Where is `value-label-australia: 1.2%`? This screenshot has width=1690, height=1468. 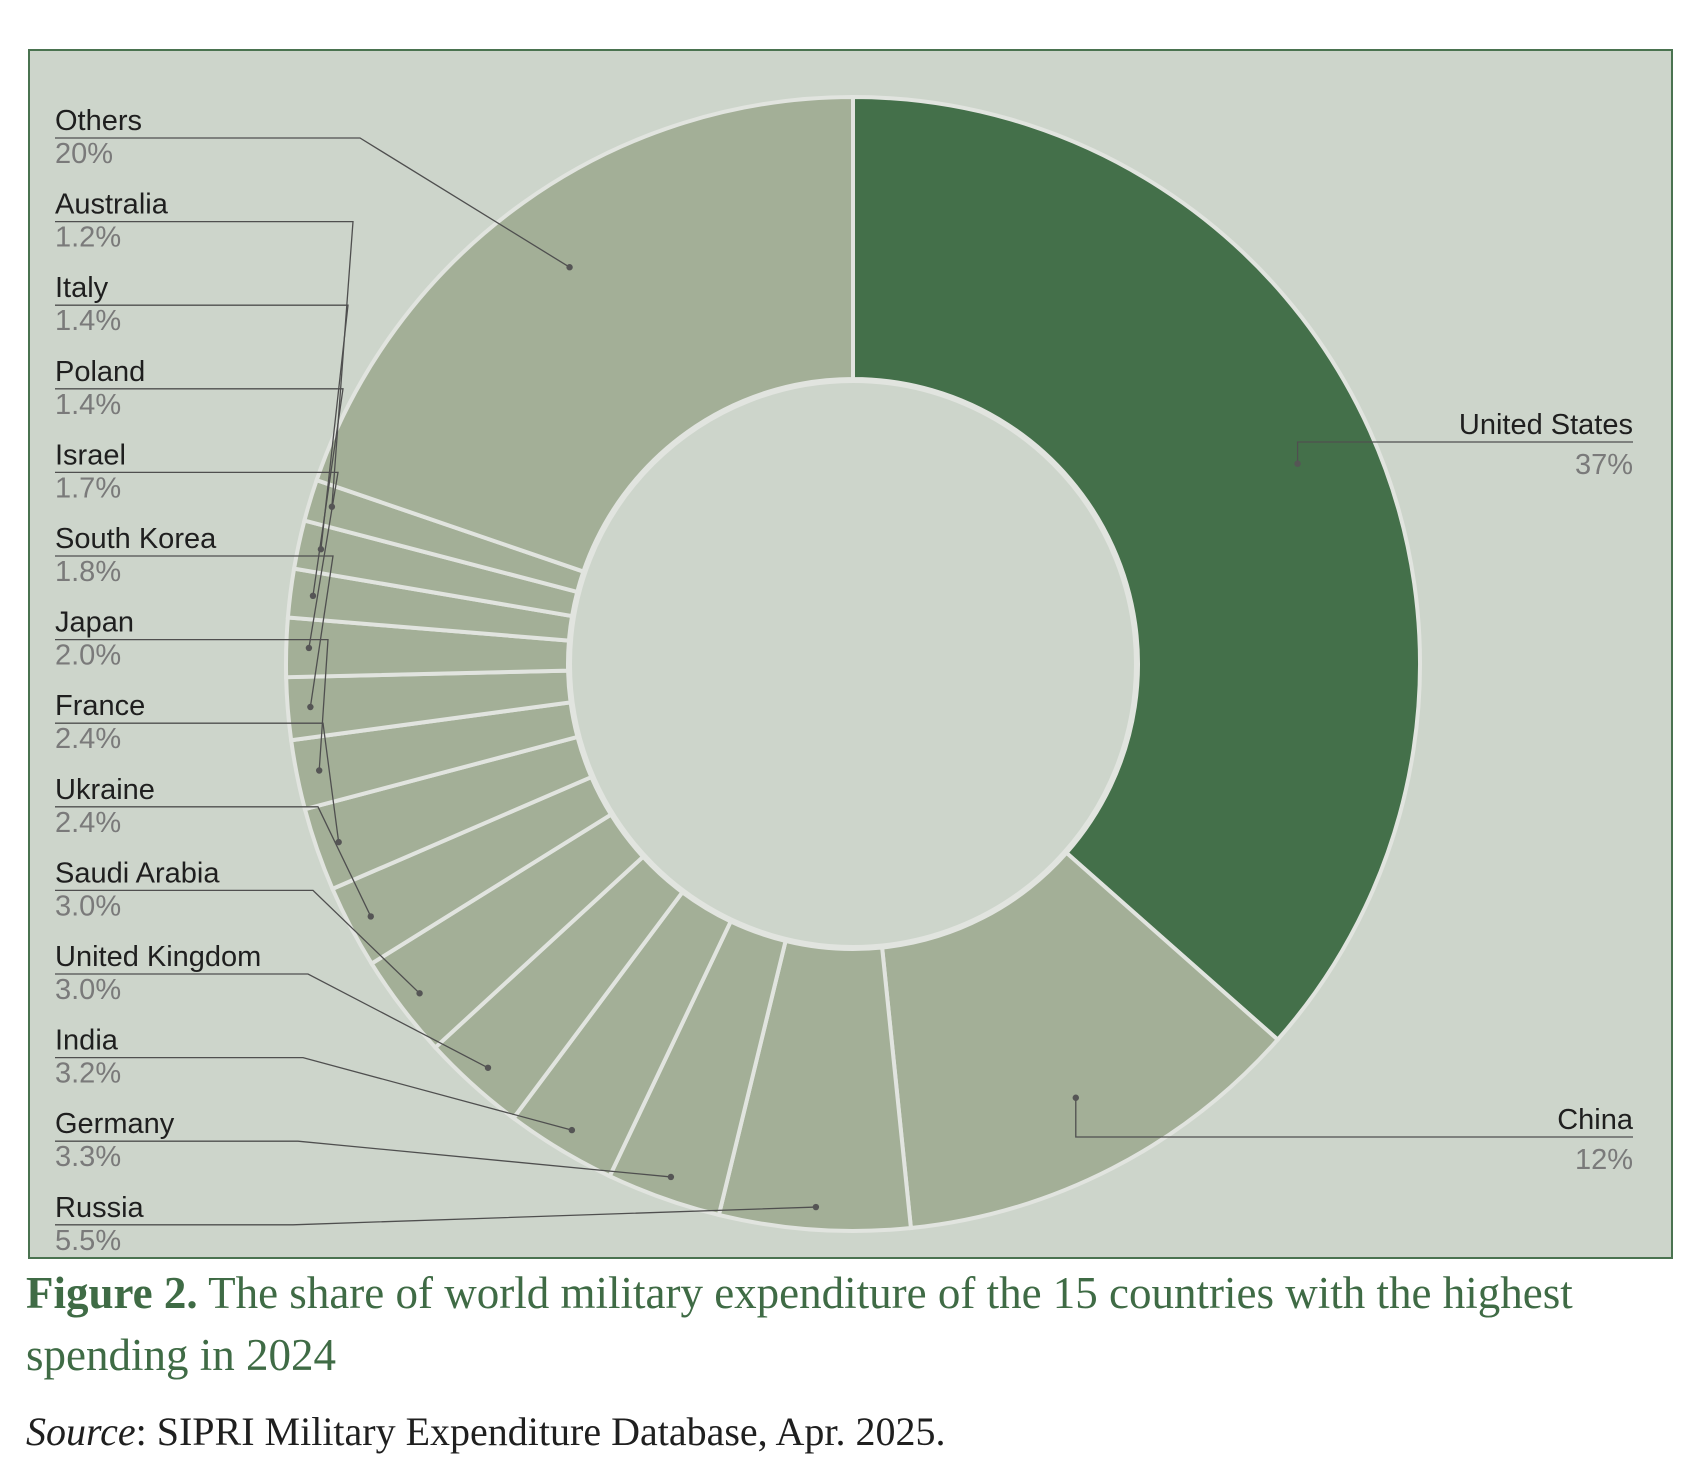
value-label-australia: 1.2% is located at coordinates (88, 238).